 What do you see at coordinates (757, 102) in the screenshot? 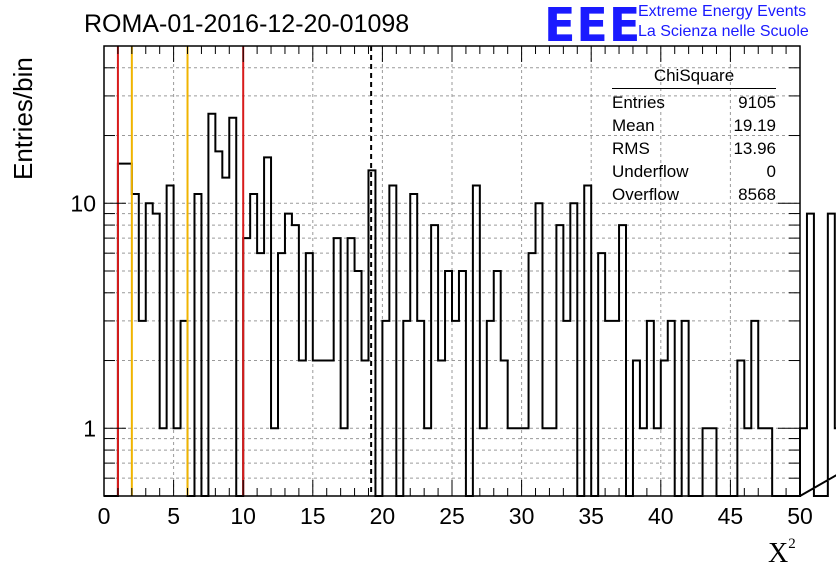
I see `stats-value: 9105` at bounding box center [757, 102].